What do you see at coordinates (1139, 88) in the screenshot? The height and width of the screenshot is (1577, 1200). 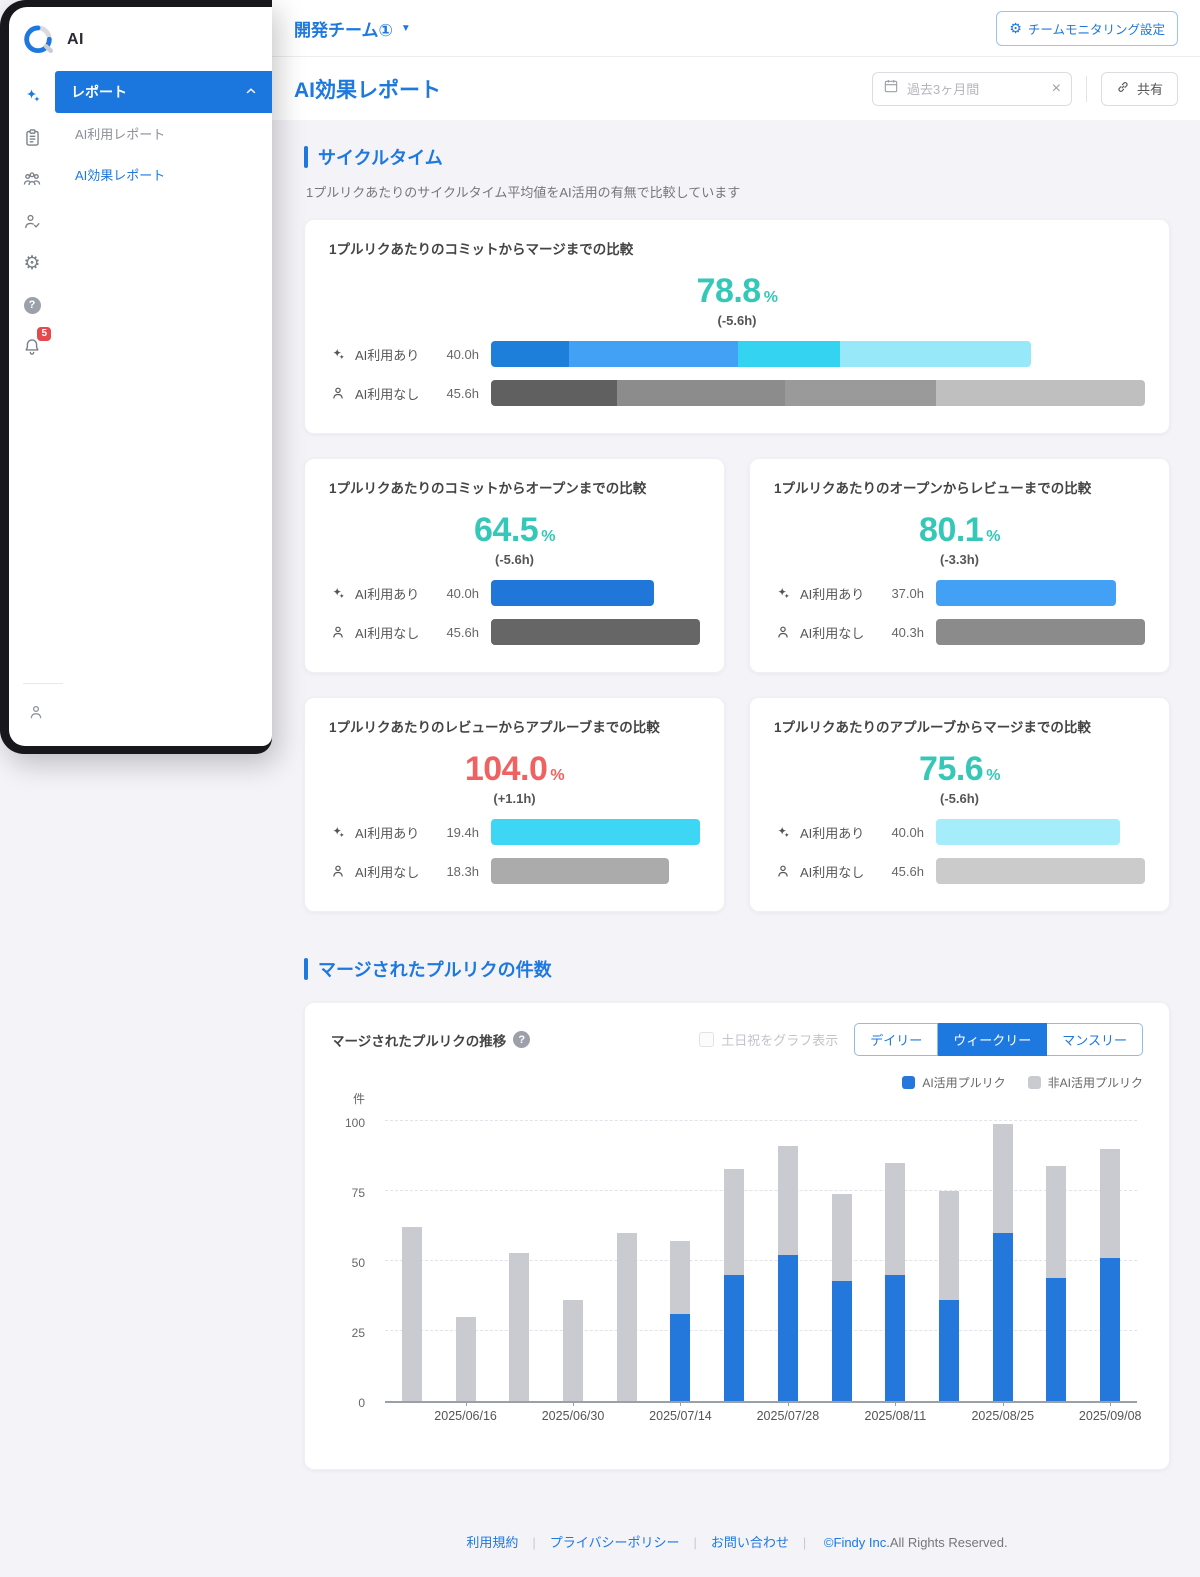 I see `share-button: 共有` at bounding box center [1139, 88].